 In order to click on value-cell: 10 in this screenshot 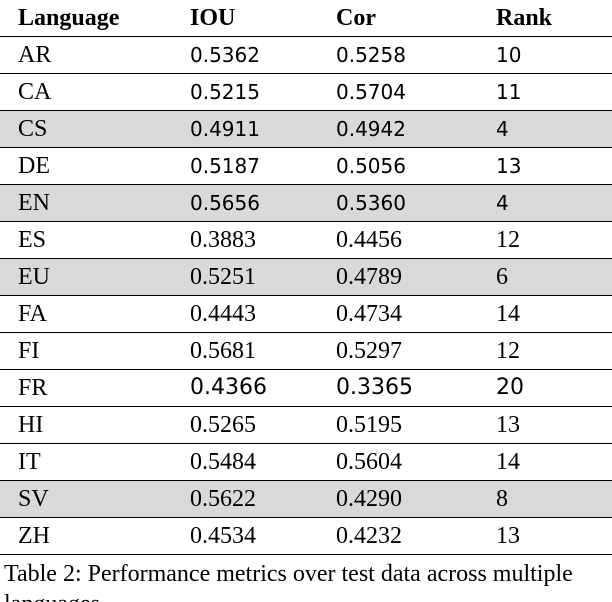, I will do `click(546, 55)`.